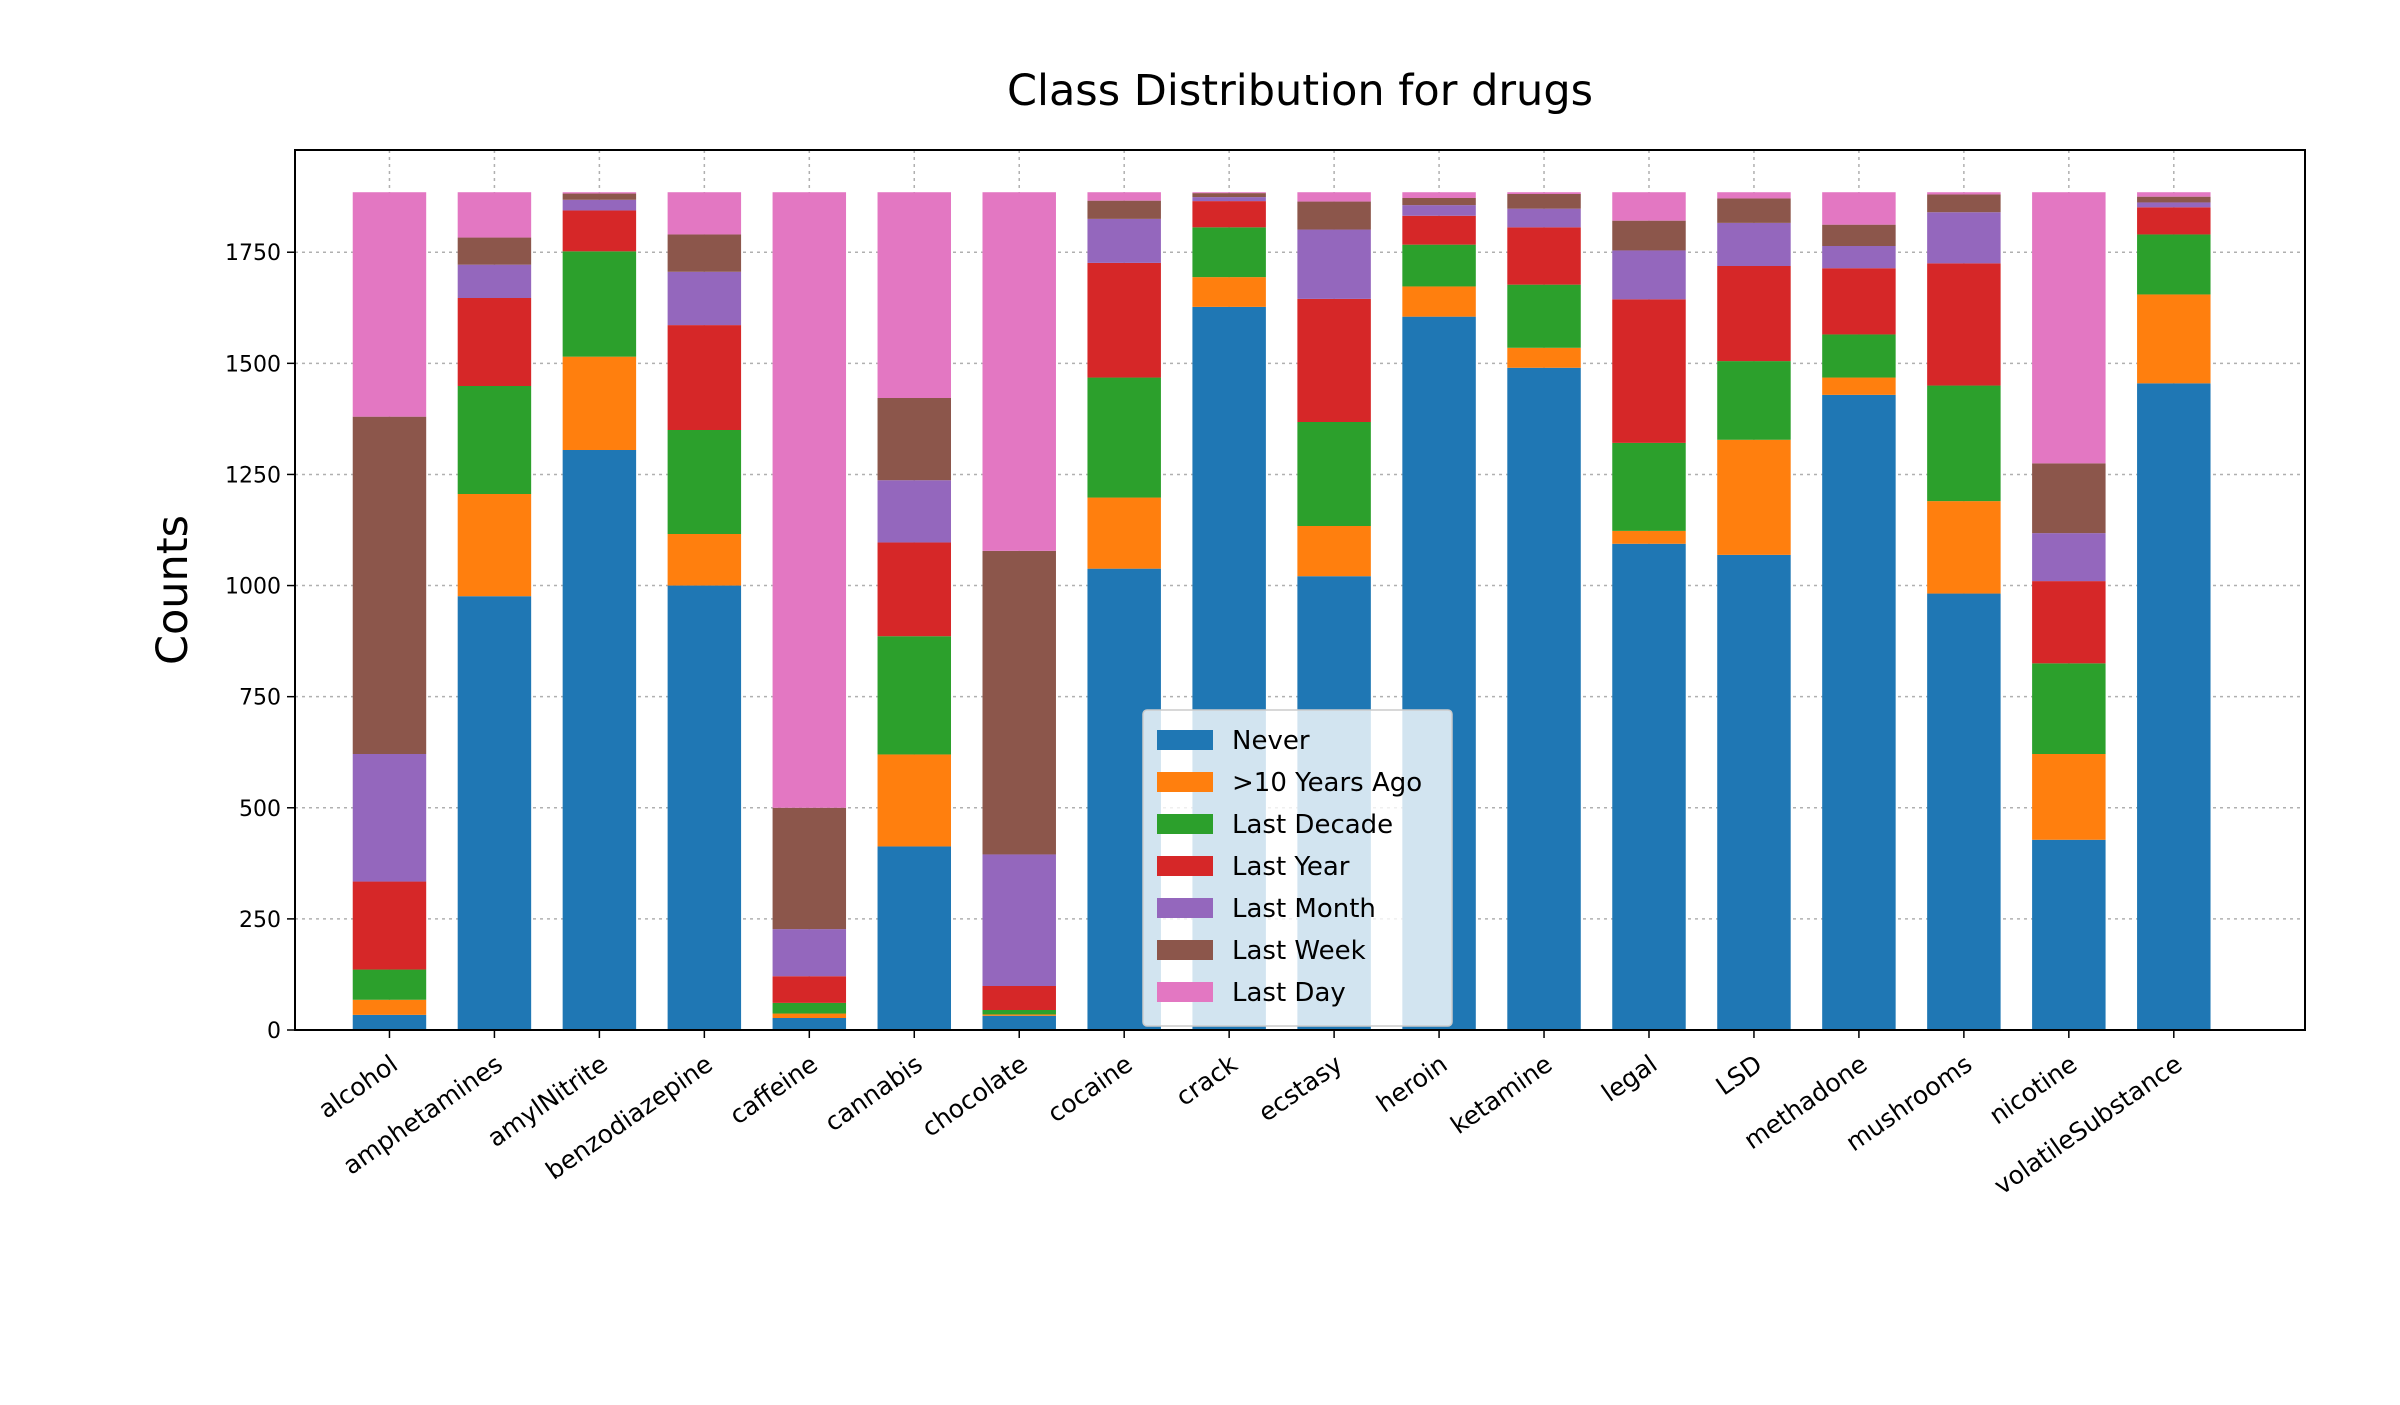  Describe the element at coordinates (1271, 741) in the screenshot. I see `legend-label-0: Never` at that location.